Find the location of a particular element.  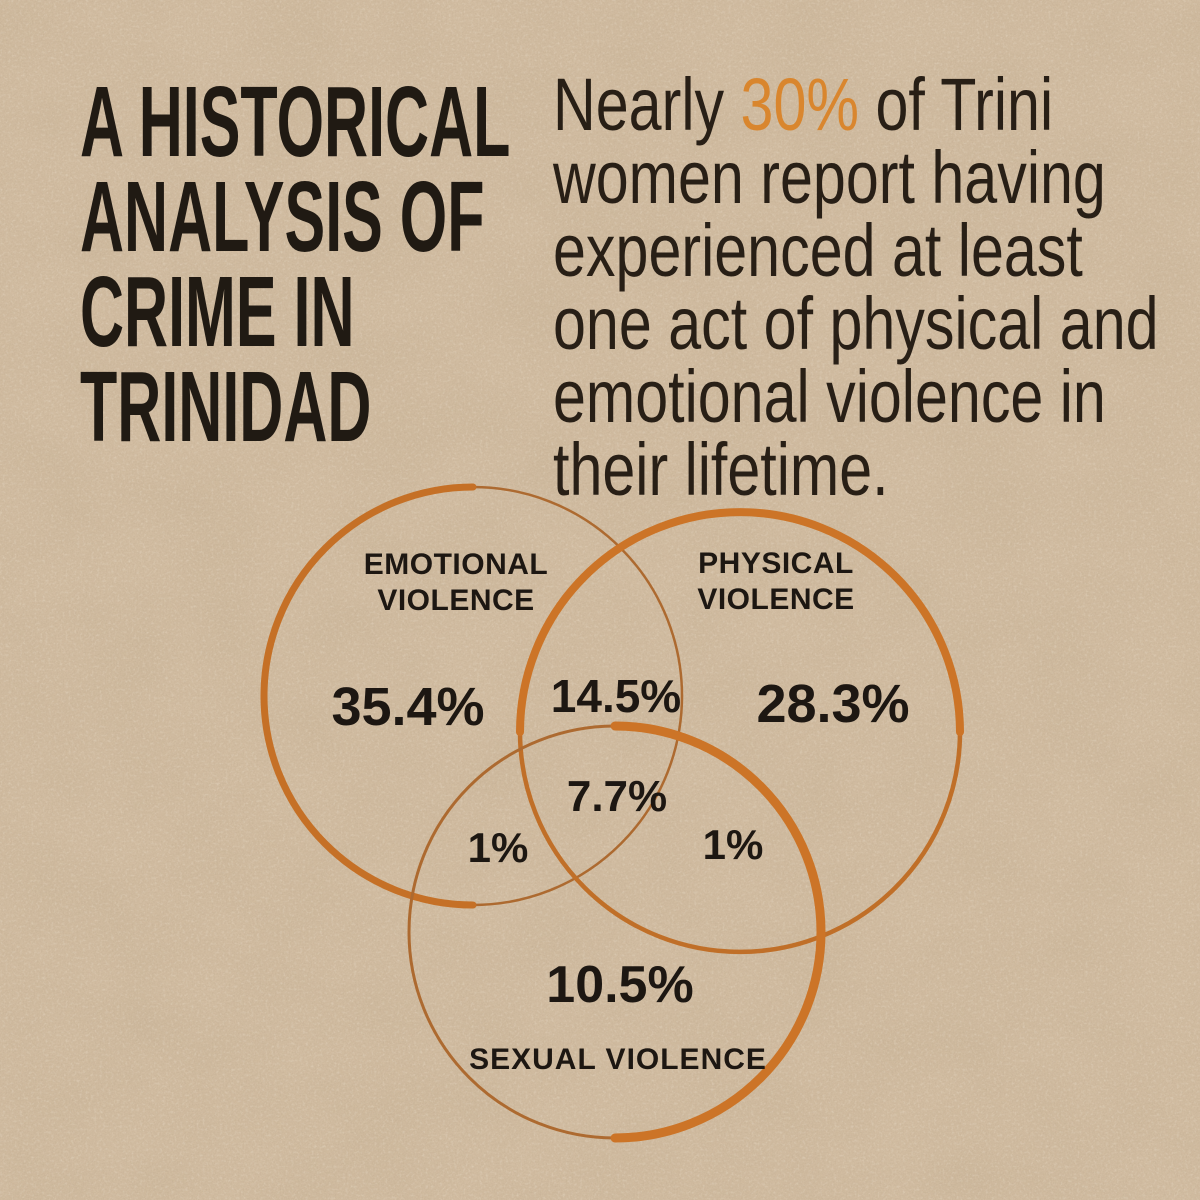

intro-line-3: experienced at least is located at coordinates (818, 250).